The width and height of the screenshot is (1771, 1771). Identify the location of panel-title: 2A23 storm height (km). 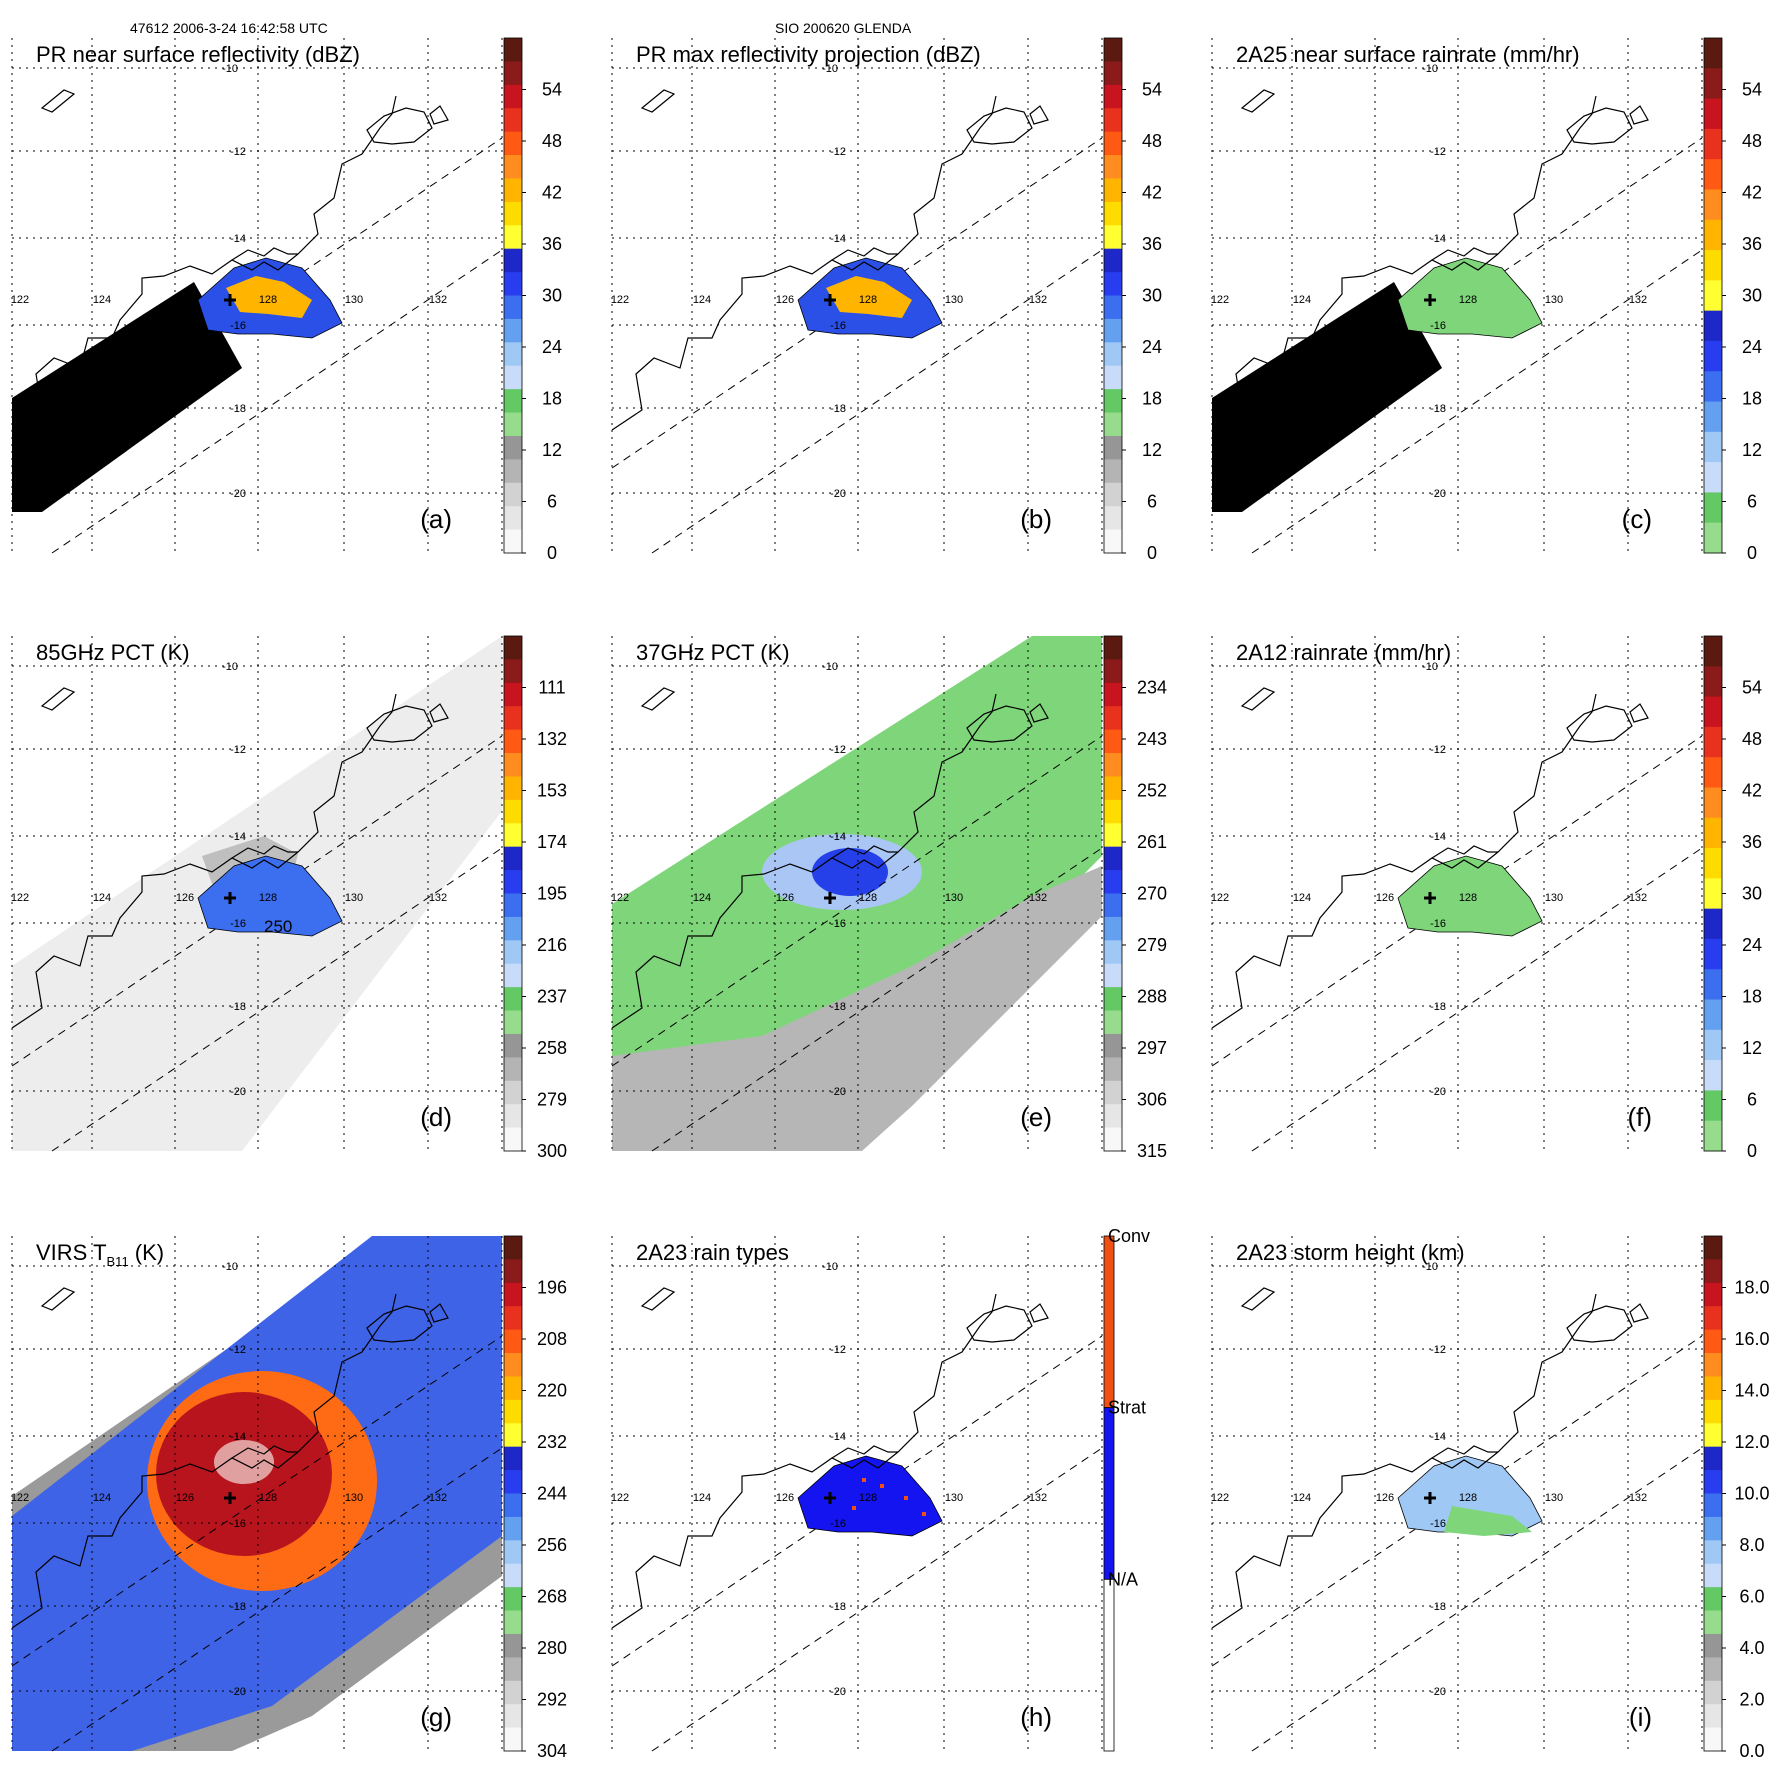
(1350, 1252).